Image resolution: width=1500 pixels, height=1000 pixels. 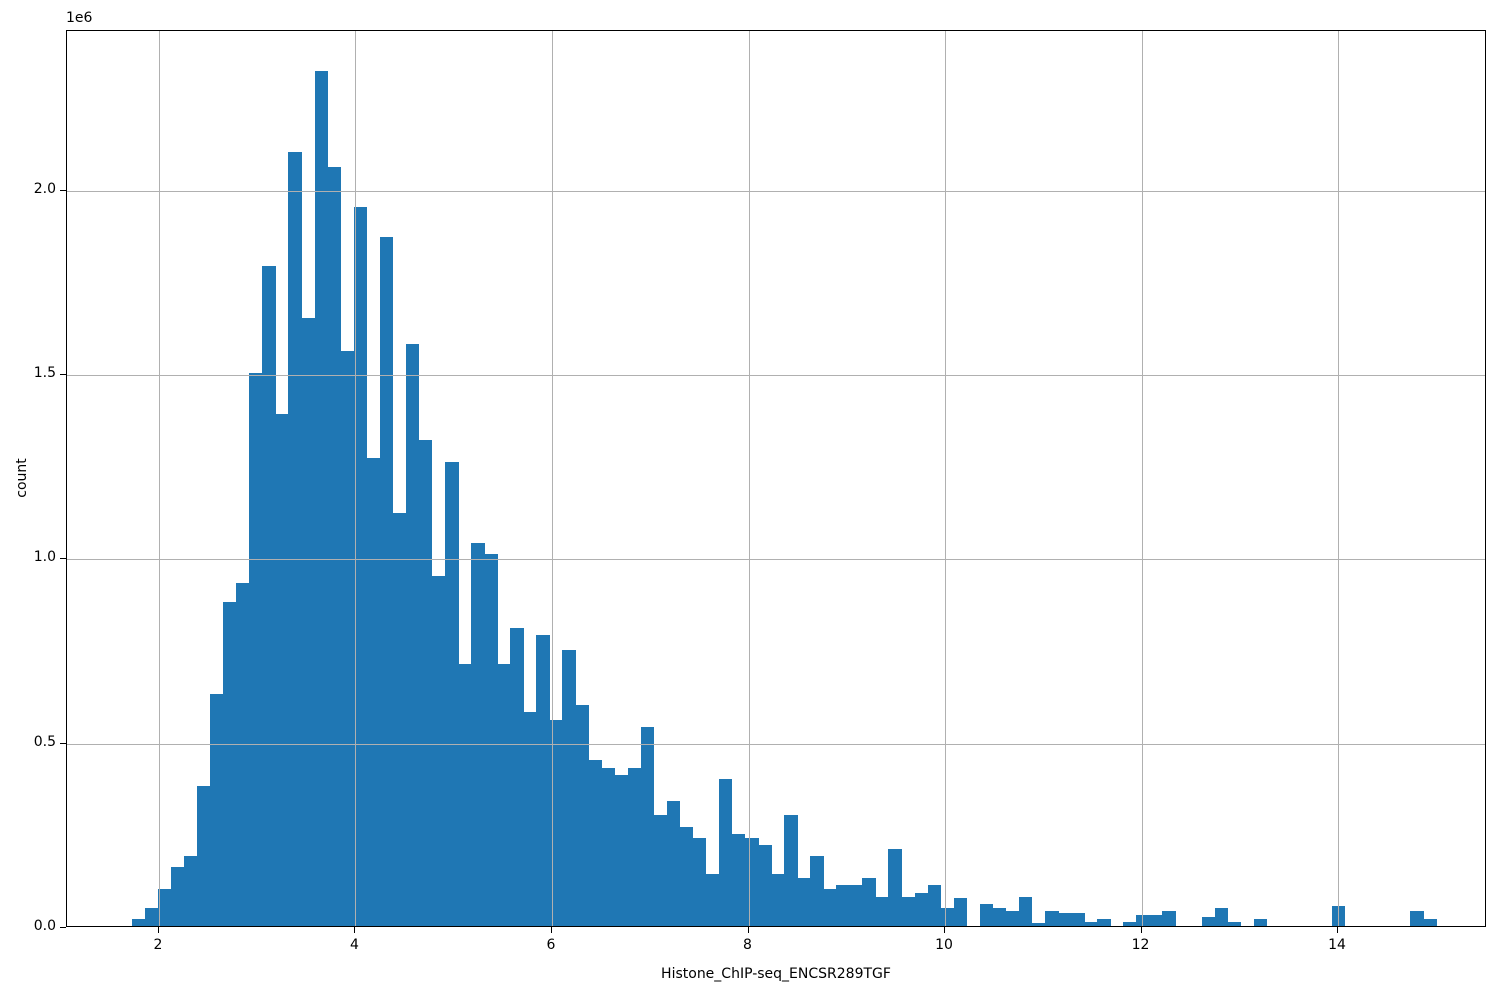 What do you see at coordinates (776, 974) in the screenshot?
I see `x-axis-label: Histone_ChIP-seq_ENCSR289TGF` at bounding box center [776, 974].